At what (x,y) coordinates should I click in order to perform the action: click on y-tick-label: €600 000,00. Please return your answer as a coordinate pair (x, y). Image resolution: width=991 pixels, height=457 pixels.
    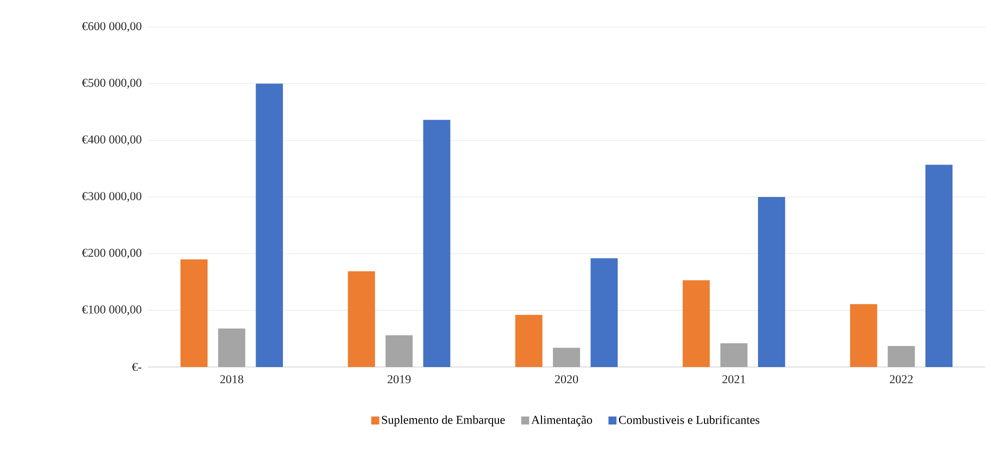
    Looking at the image, I should click on (112, 27).